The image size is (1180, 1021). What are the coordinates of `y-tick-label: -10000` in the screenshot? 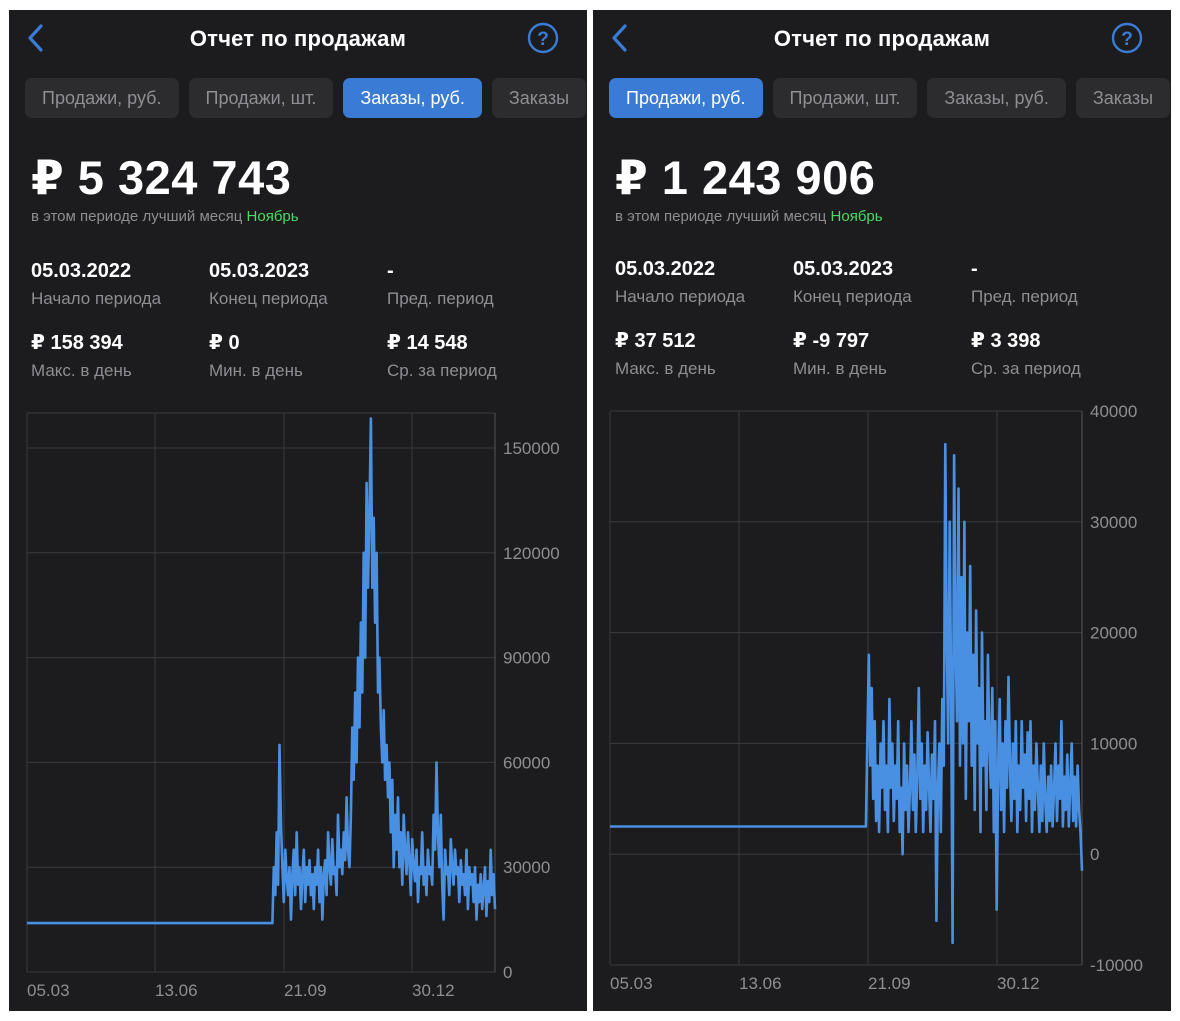 It's located at (1116, 965).